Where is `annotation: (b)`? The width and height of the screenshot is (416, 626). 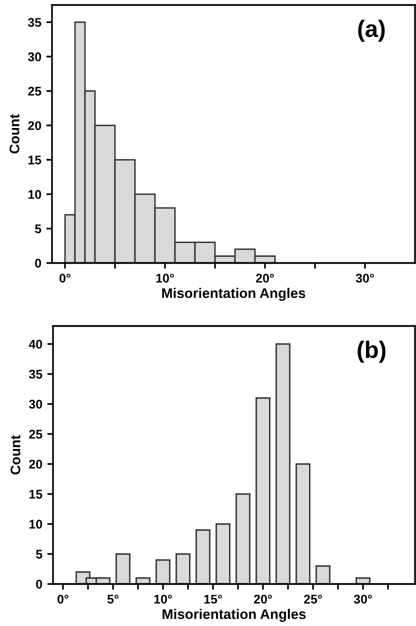
annotation: (b) is located at coordinates (372, 351).